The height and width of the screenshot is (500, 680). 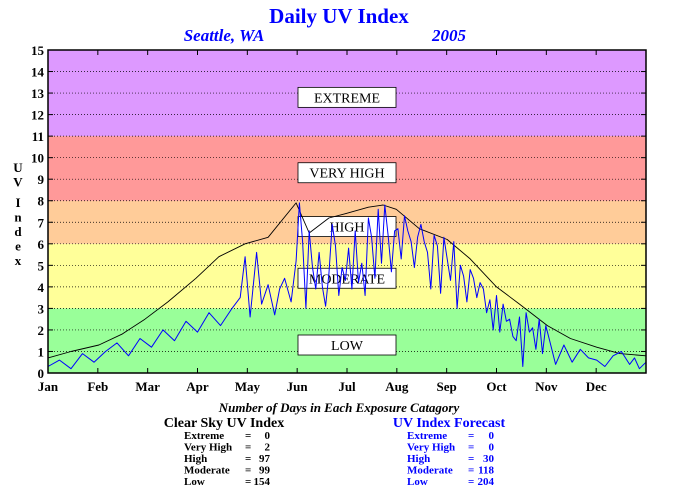 I want to click on chart-location: Seattle, WA, so click(x=224, y=35).